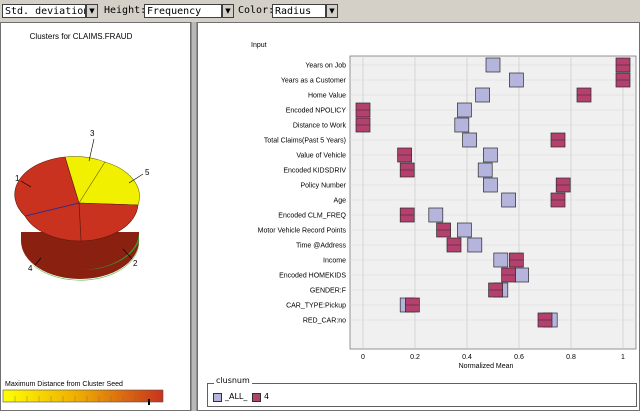 The height and width of the screenshot is (411, 640). Describe the element at coordinates (52, 209) in the screenshot. I see `pie-divider` at that location.